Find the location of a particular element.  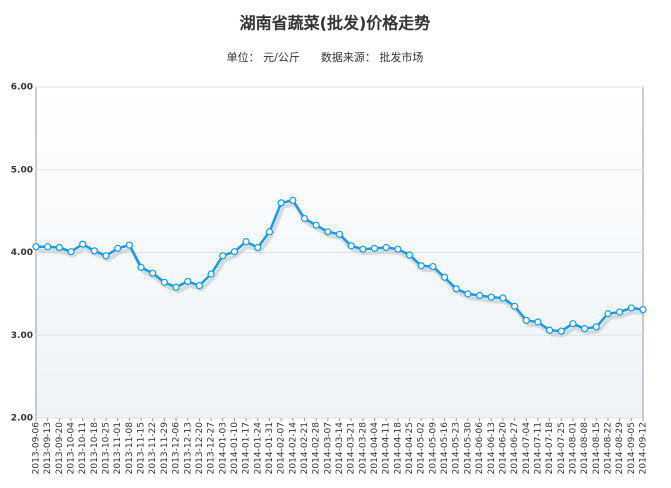

x-tick-label: 2013-11-08 is located at coordinates (130, 448).